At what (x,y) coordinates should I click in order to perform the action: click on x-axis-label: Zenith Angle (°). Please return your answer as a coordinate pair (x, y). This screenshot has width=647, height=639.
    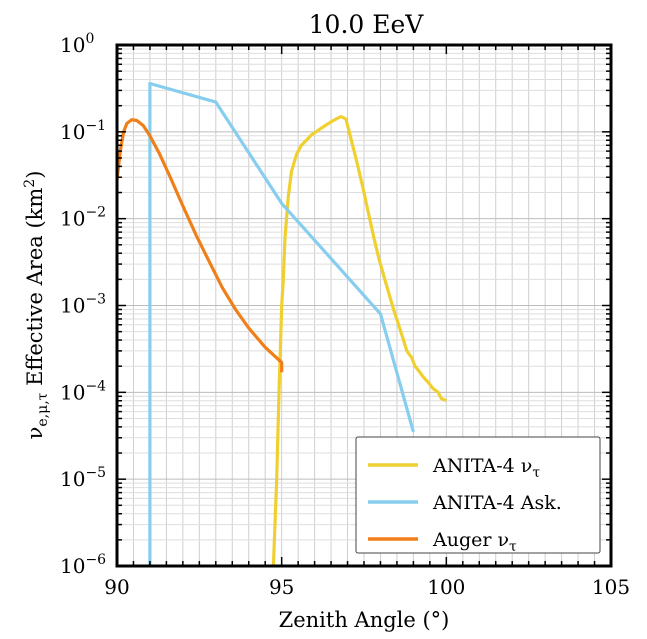
    Looking at the image, I should click on (364, 620).